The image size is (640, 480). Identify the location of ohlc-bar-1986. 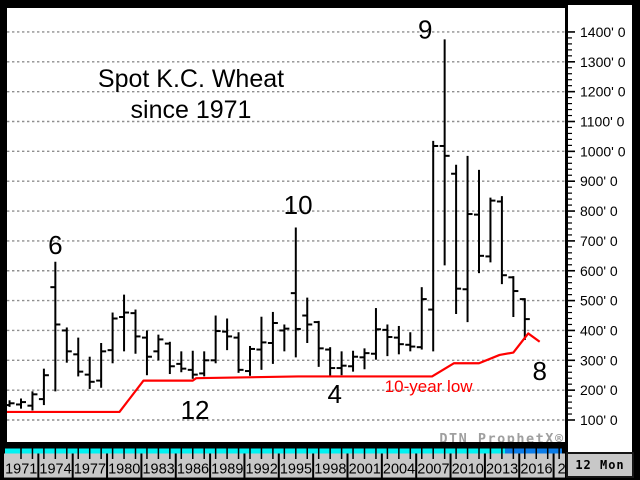
(192, 364).